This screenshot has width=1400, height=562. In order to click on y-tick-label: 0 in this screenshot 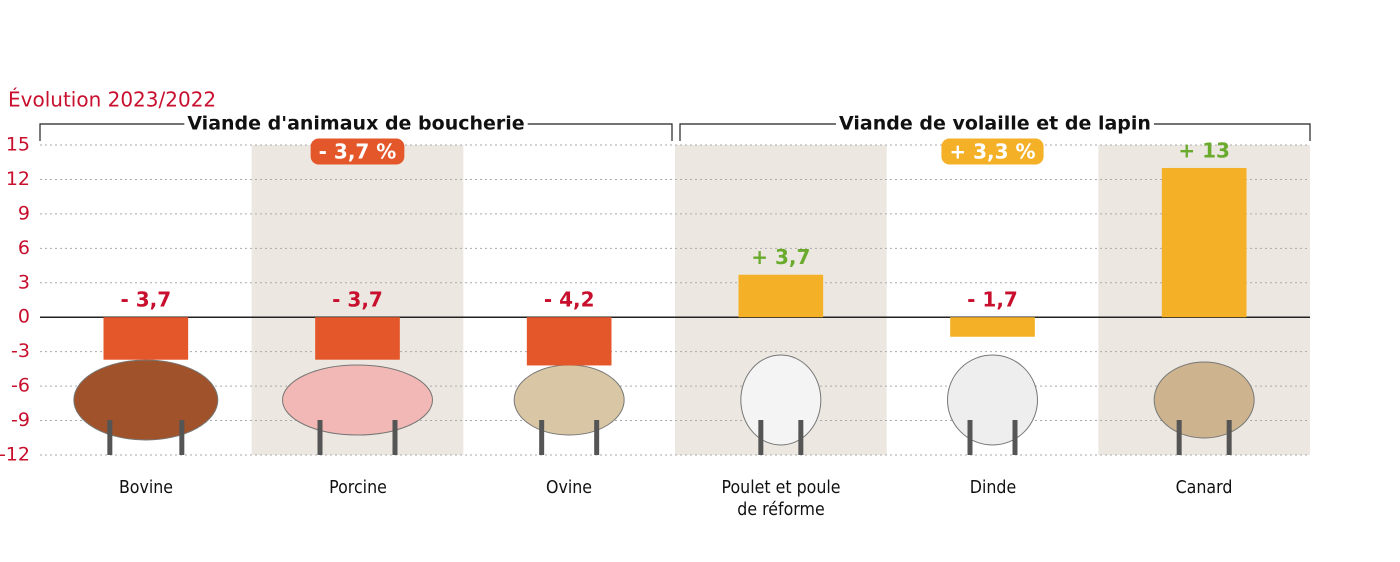, I will do `click(24, 317)`.